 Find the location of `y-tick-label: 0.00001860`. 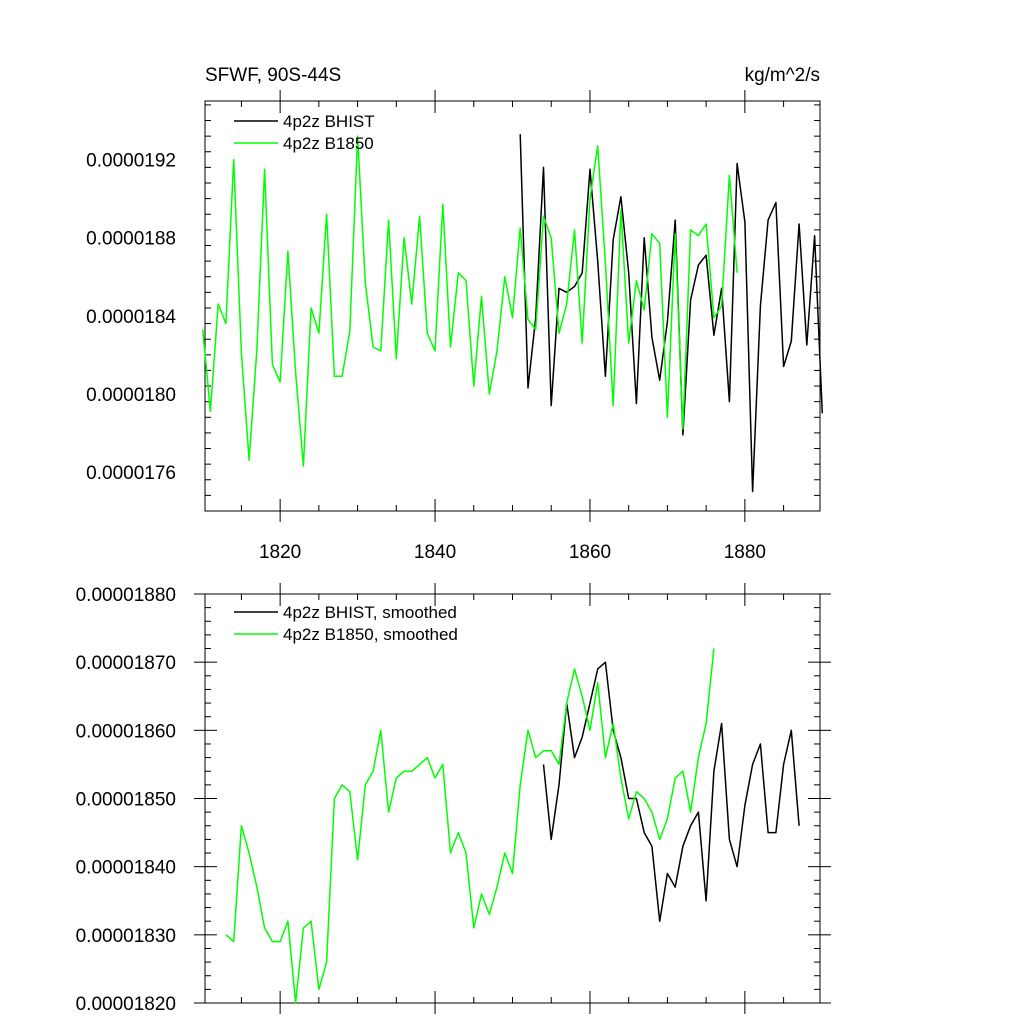

y-tick-label: 0.00001860 is located at coordinates (126, 731).